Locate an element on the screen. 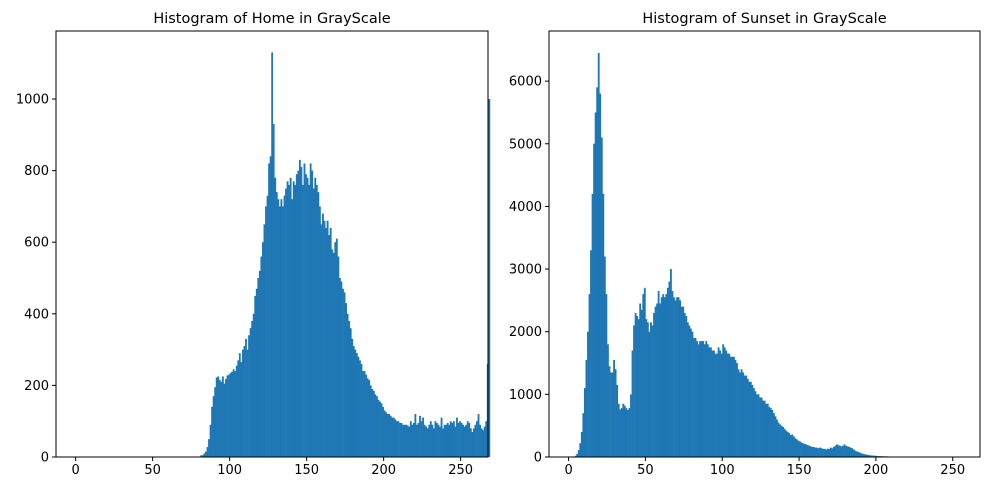 This screenshot has height=490, width=989. y-tick-label: 2000 is located at coordinates (525, 332).